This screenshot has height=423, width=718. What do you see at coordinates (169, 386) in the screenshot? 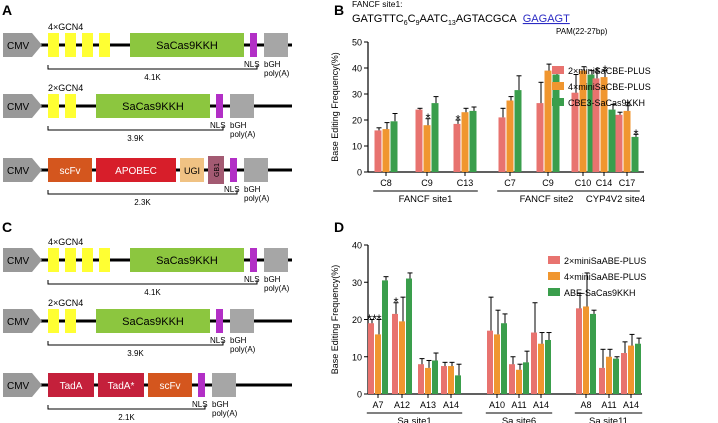
I see `construct-c-3-block-label: scFv` at bounding box center [169, 386].